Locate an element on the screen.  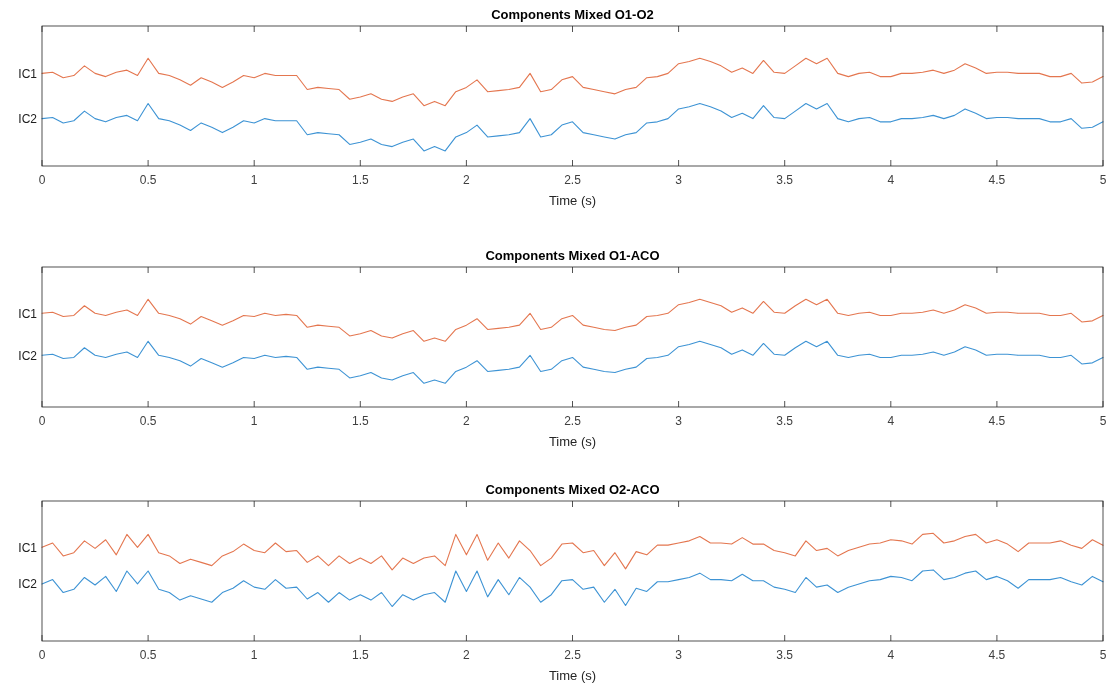
chart-title: Components Mixed O2-ACO is located at coordinates (572, 489).